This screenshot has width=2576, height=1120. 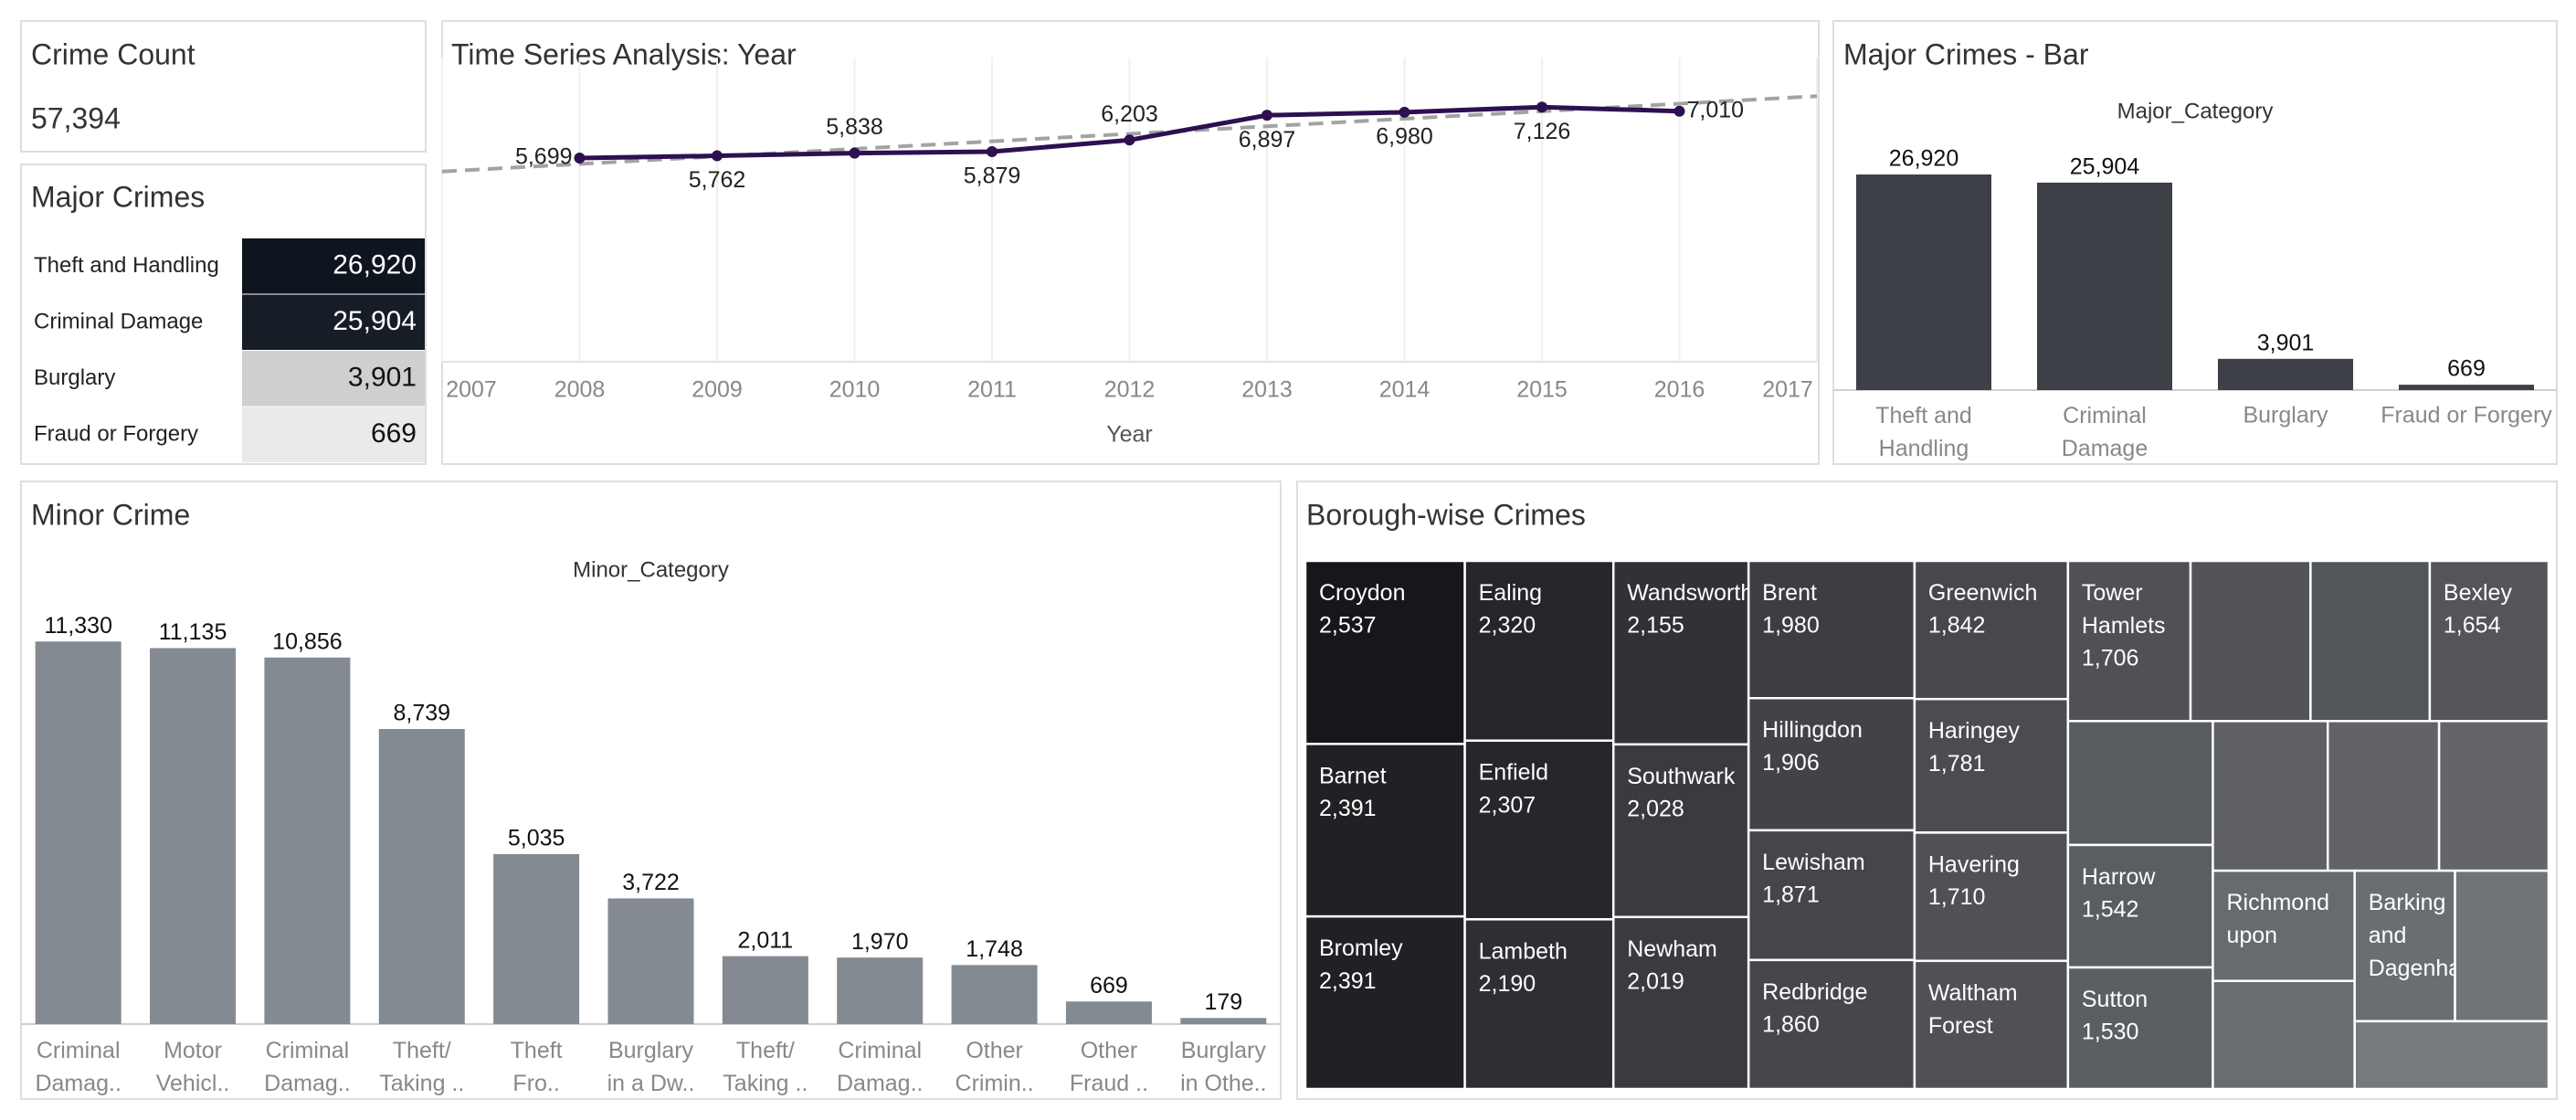 I want to click on cell-label: Greenwich, so click(x=1983, y=593).